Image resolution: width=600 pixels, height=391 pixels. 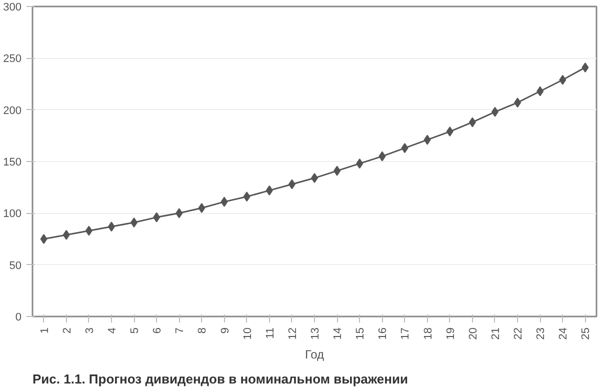 What do you see at coordinates (406, 333) in the screenshot?
I see `x-tick-label: 17` at bounding box center [406, 333].